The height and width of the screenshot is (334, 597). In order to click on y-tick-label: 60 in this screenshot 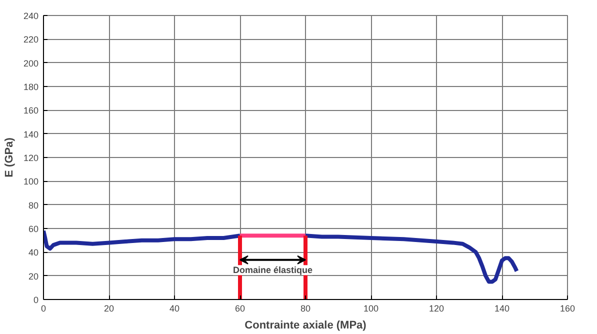, I will do `click(33, 229)`.